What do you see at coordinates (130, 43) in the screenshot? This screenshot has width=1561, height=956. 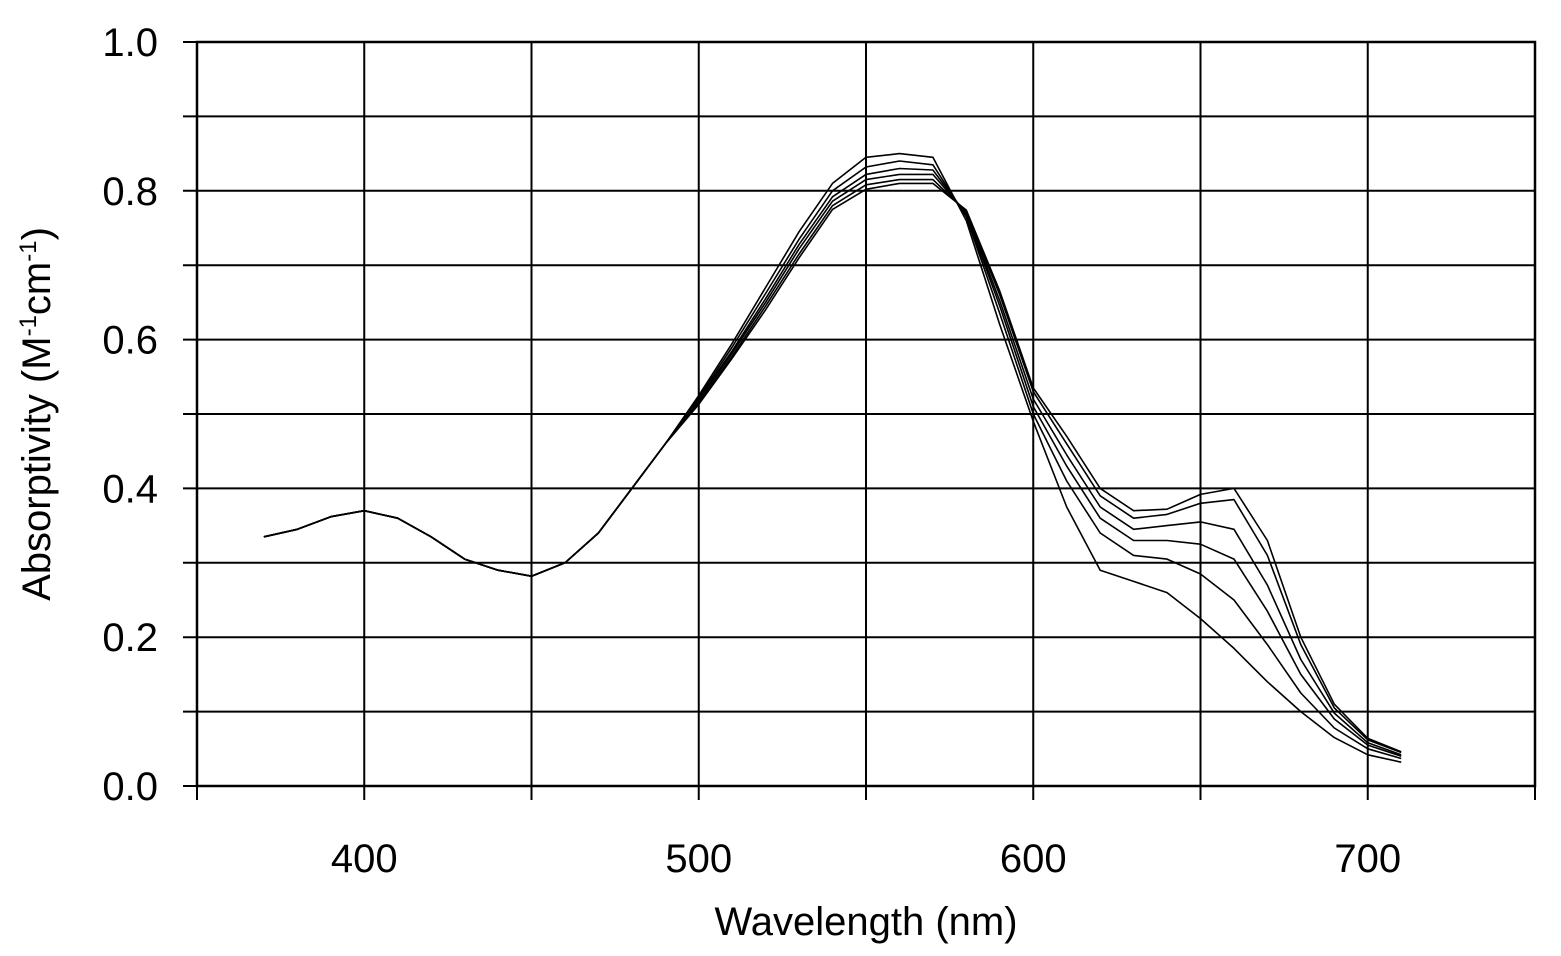 I see `y-tick-label: 1.0` at bounding box center [130, 43].